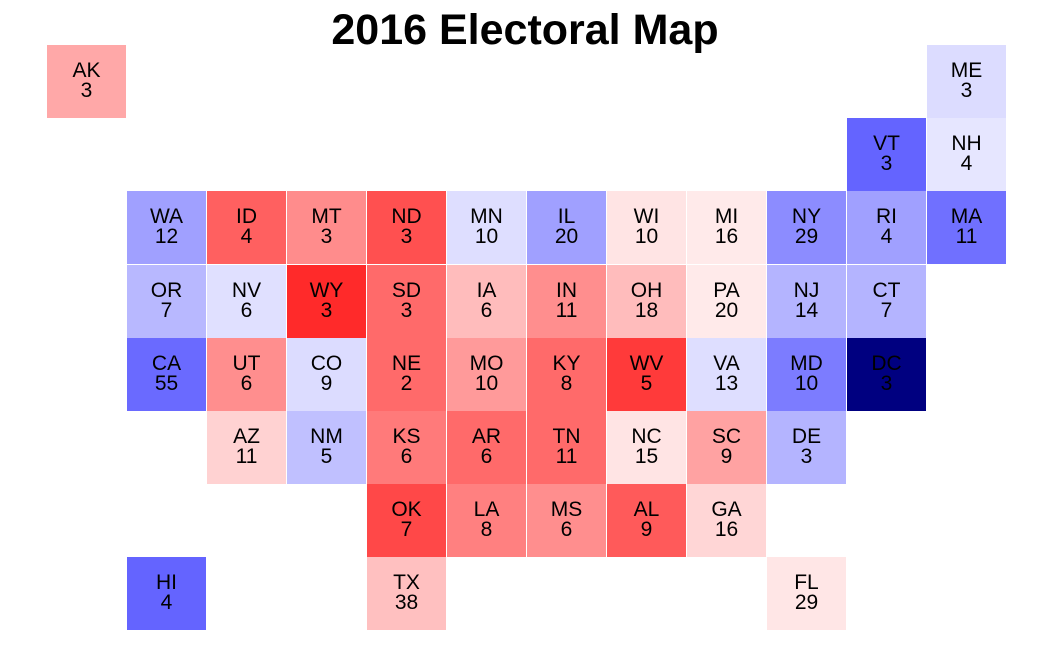 The image size is (1050, 655). I want to click on state-tile-co: CO 9, so click(326, 374).